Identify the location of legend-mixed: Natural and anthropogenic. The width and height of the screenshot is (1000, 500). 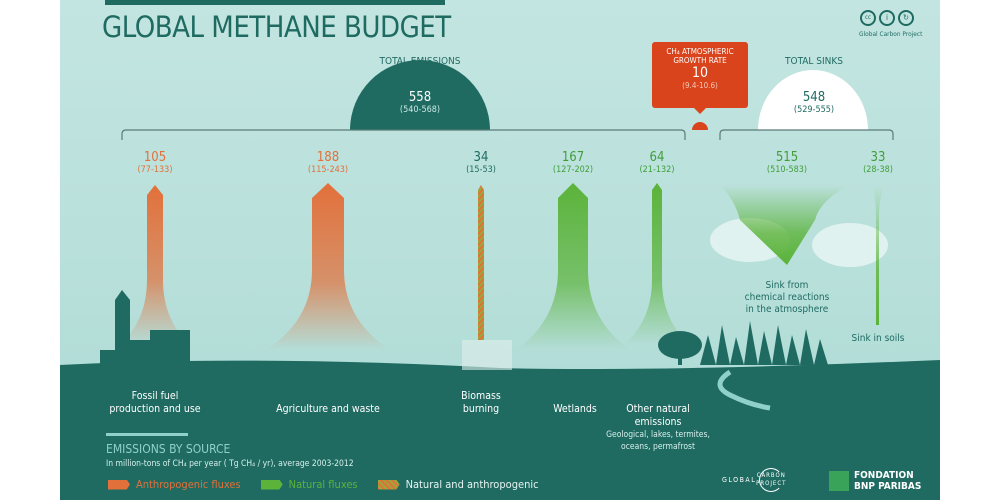
(472, 484).